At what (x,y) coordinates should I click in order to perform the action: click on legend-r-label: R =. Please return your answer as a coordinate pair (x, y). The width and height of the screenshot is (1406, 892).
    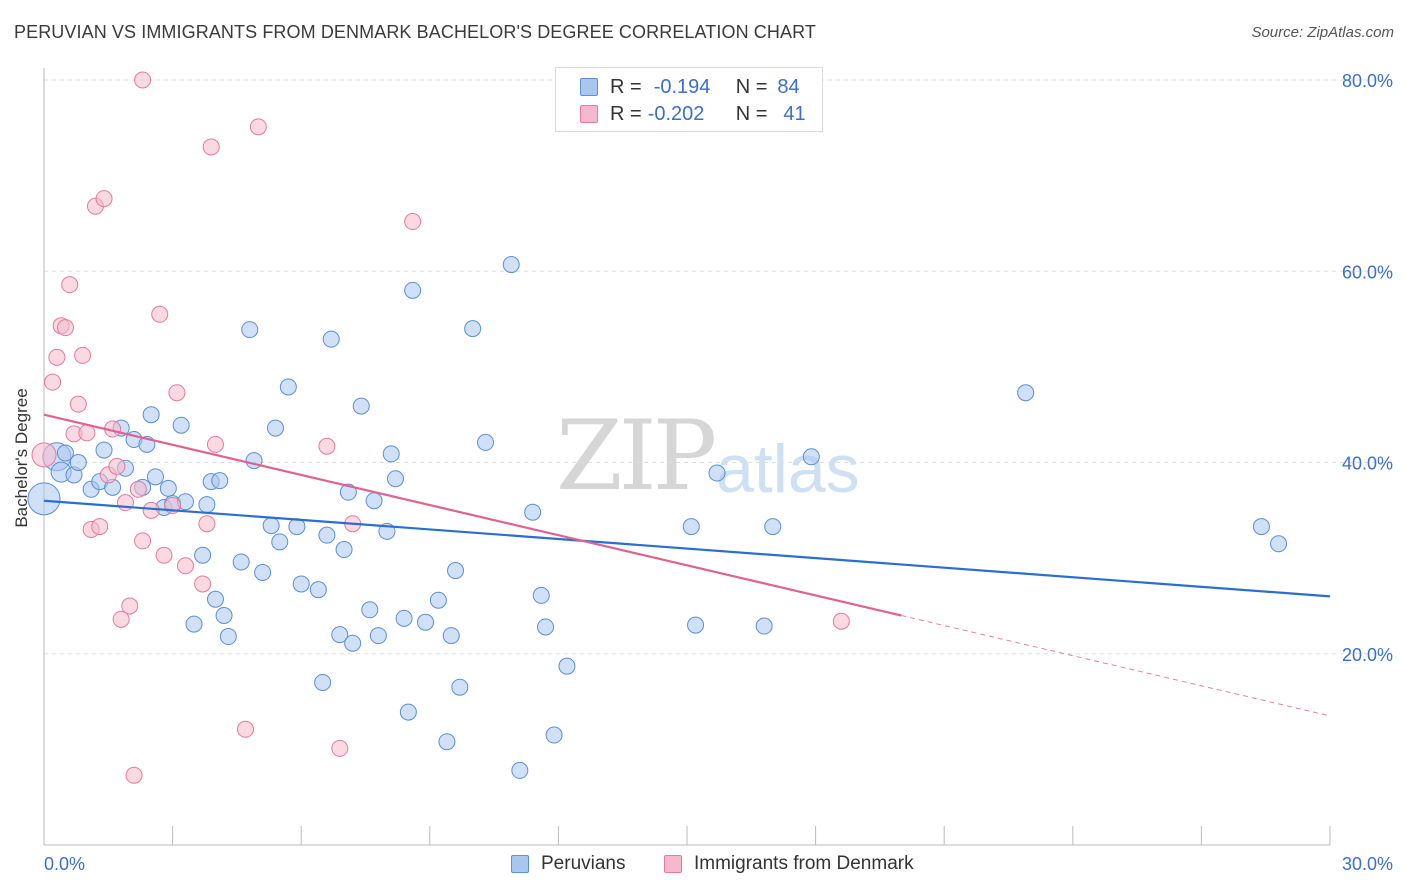
    Looking at the image, I should click on (626, 86).